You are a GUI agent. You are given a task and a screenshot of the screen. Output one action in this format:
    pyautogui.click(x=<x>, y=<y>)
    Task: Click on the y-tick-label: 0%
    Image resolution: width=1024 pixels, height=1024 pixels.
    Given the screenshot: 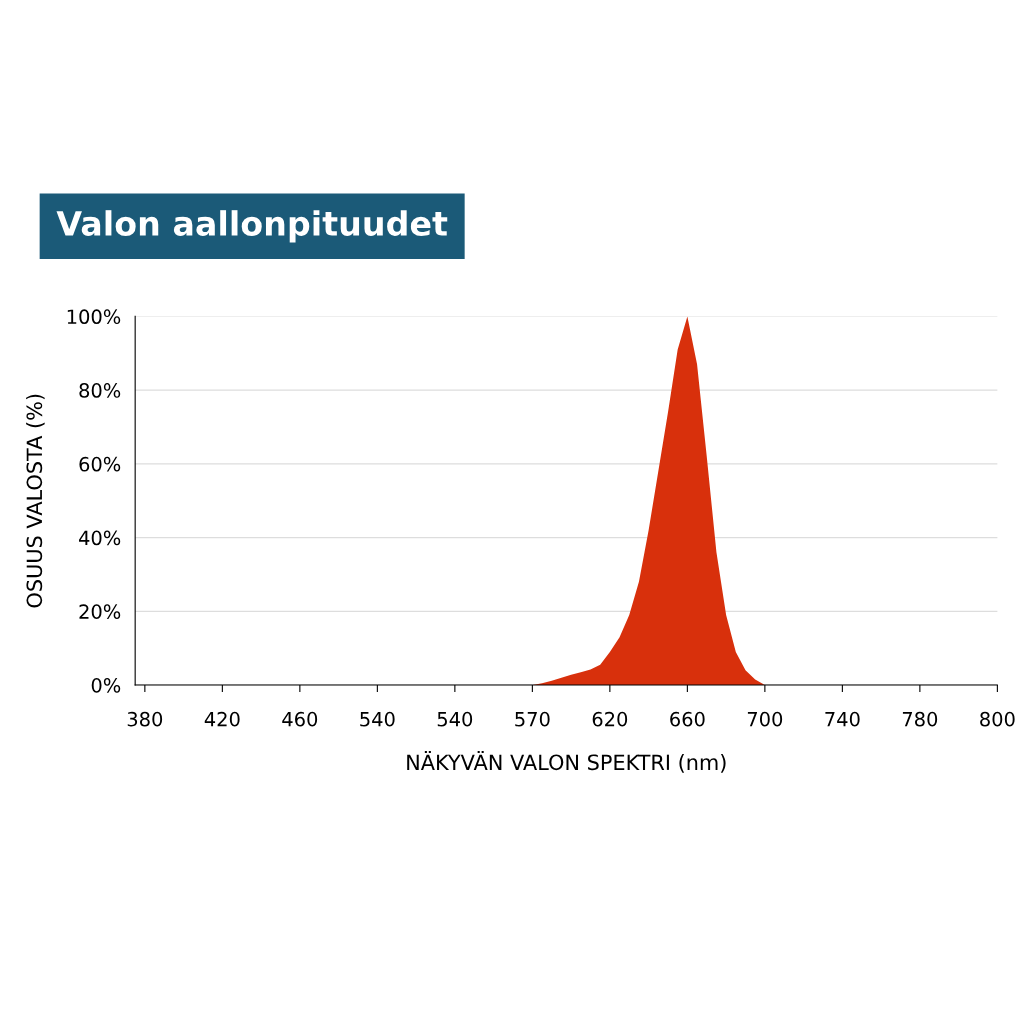 What is the action you would take?
    pyautogui.click(x=106, y=685)
    